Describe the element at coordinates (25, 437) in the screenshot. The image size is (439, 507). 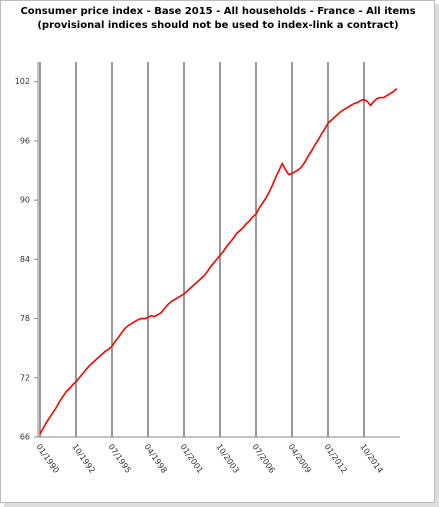
I see `y-tick-label: 66` at that location.